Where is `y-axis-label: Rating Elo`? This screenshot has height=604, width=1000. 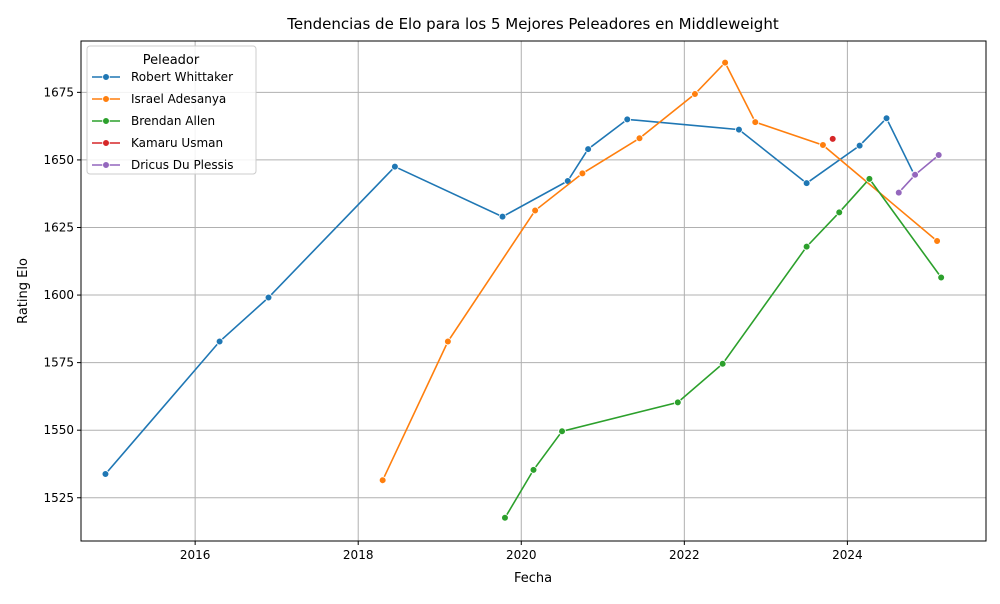
y-axis-label: Rating Elo is located at coordinates (23, 291).